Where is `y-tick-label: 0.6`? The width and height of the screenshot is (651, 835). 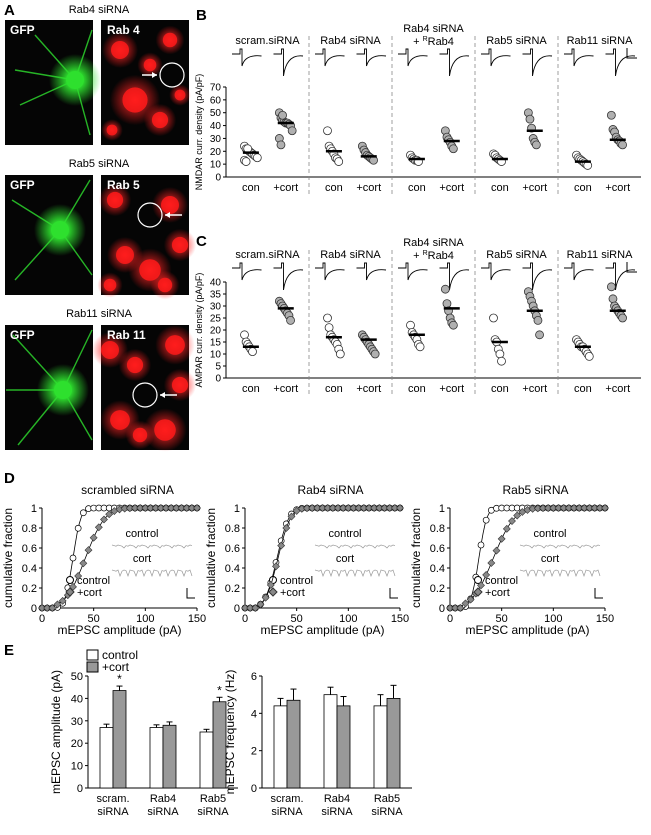
y-tick-label: 0.6 is located at coordinates (232, 549).